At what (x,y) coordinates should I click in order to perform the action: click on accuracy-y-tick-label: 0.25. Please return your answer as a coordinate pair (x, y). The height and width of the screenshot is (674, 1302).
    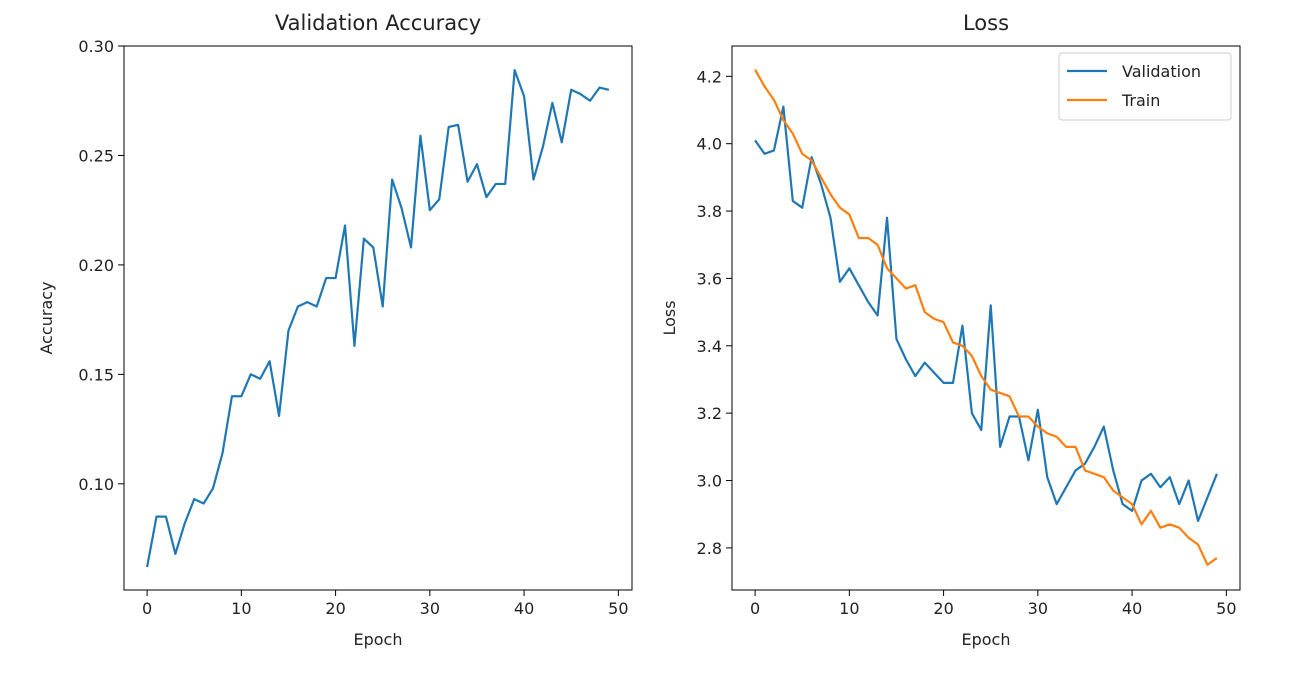
    Looking at the image, I should click on (96, 155).